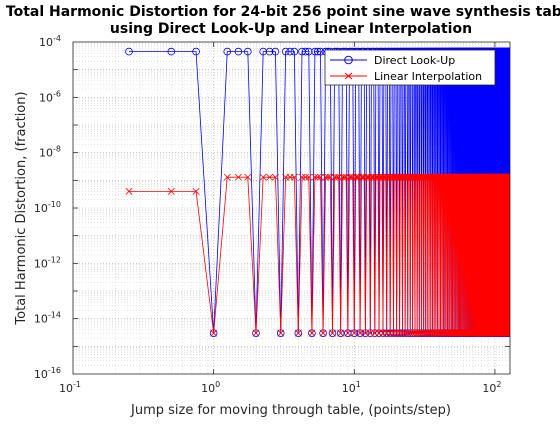  Describe the element at coordinates (21, 208) in the screenshot. I see `y-axis-label: Total Harmonic Distortion, (fraction)` at that location.